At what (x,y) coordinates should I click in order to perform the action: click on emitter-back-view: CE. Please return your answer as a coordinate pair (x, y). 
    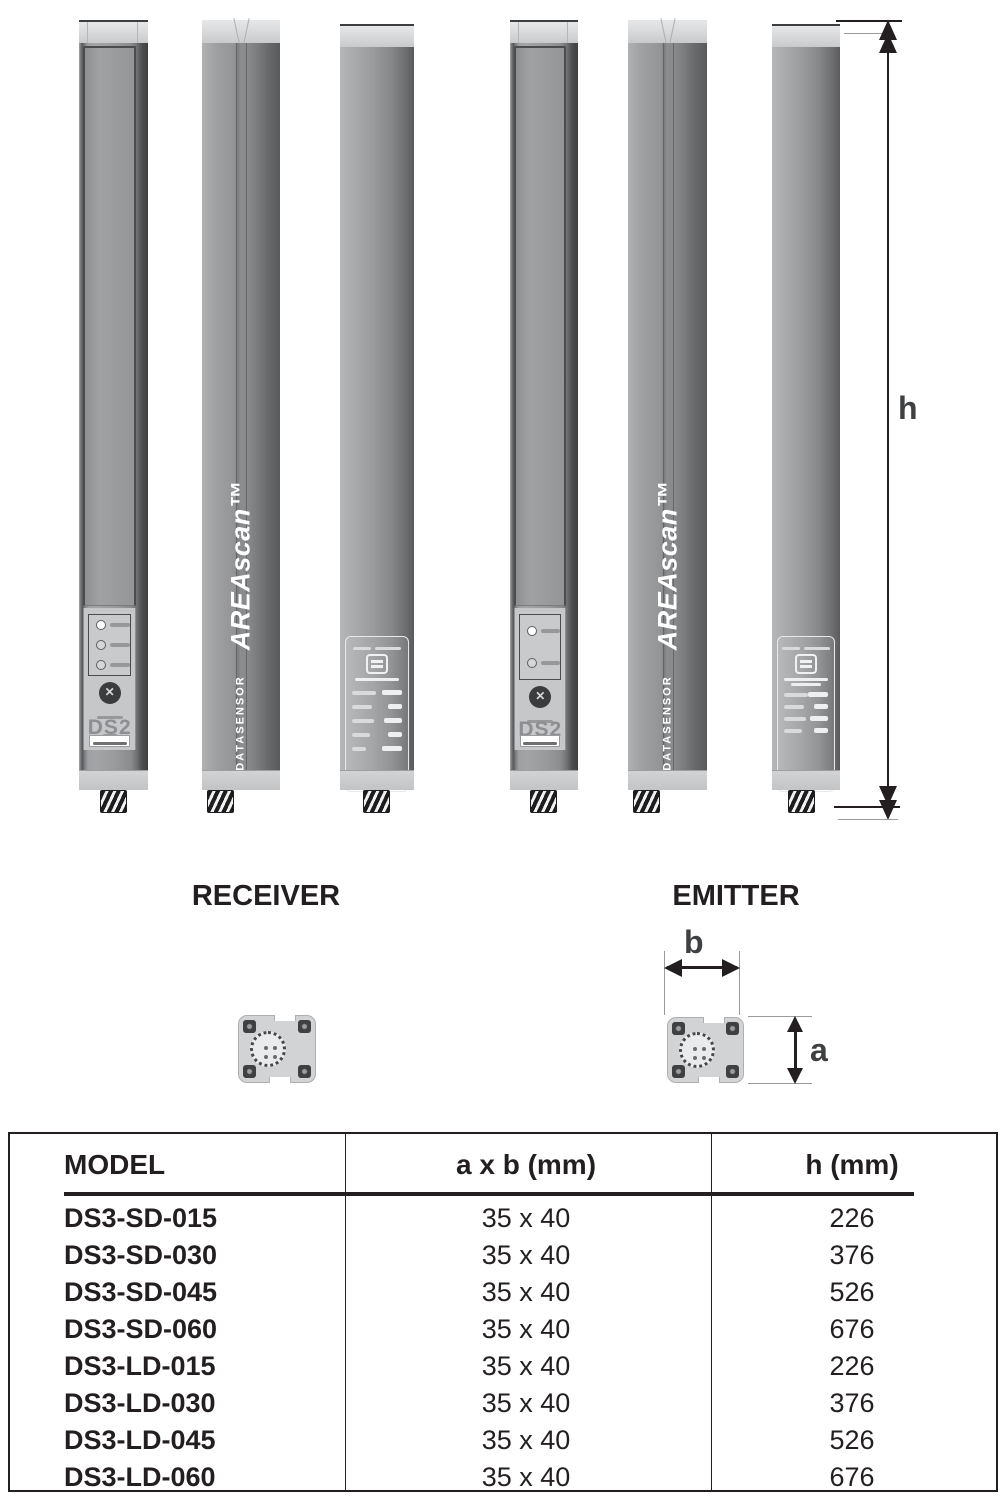
    Looking at the image, I should click on (806, 418).